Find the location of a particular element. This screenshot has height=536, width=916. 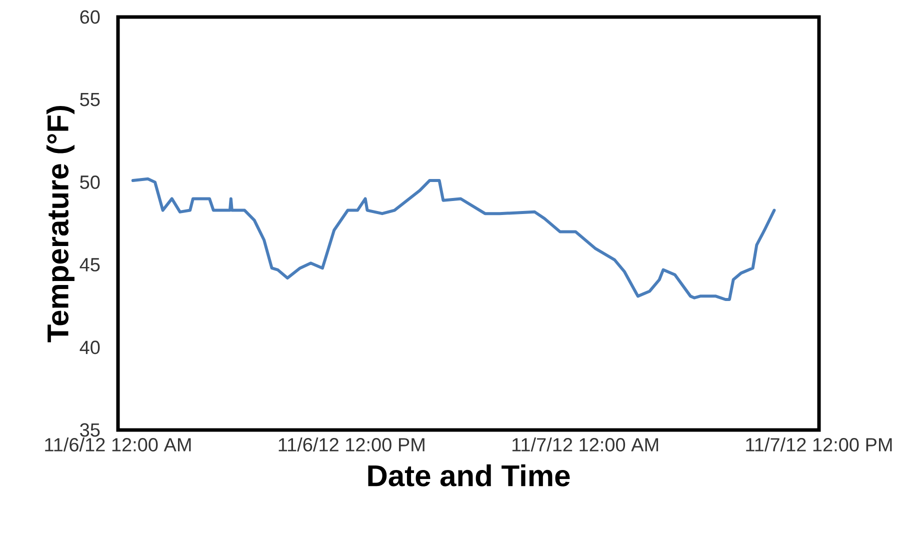

x-tick-label: 11/6/12 12:00 PM is located at coordinates (351, 445).